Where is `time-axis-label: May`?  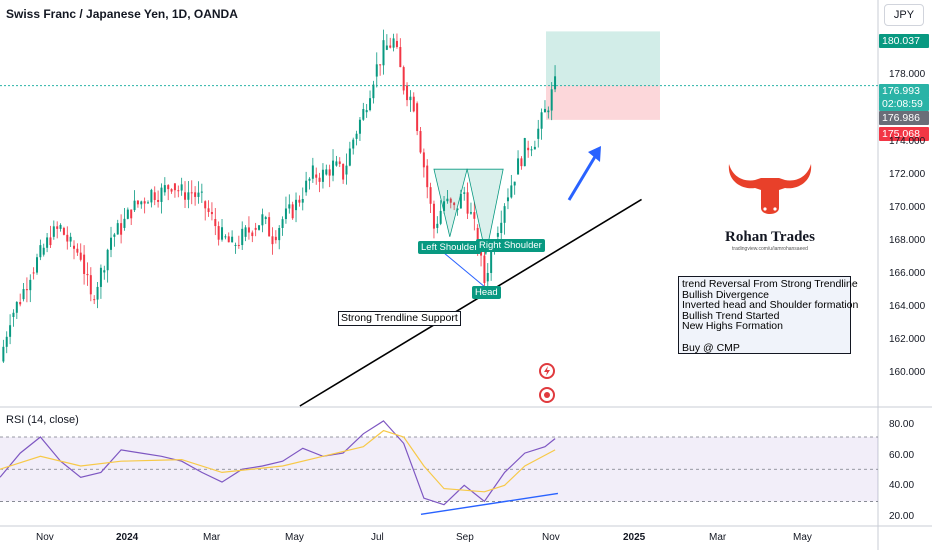
time-axis-label: May is located at coordinates (802, 537).